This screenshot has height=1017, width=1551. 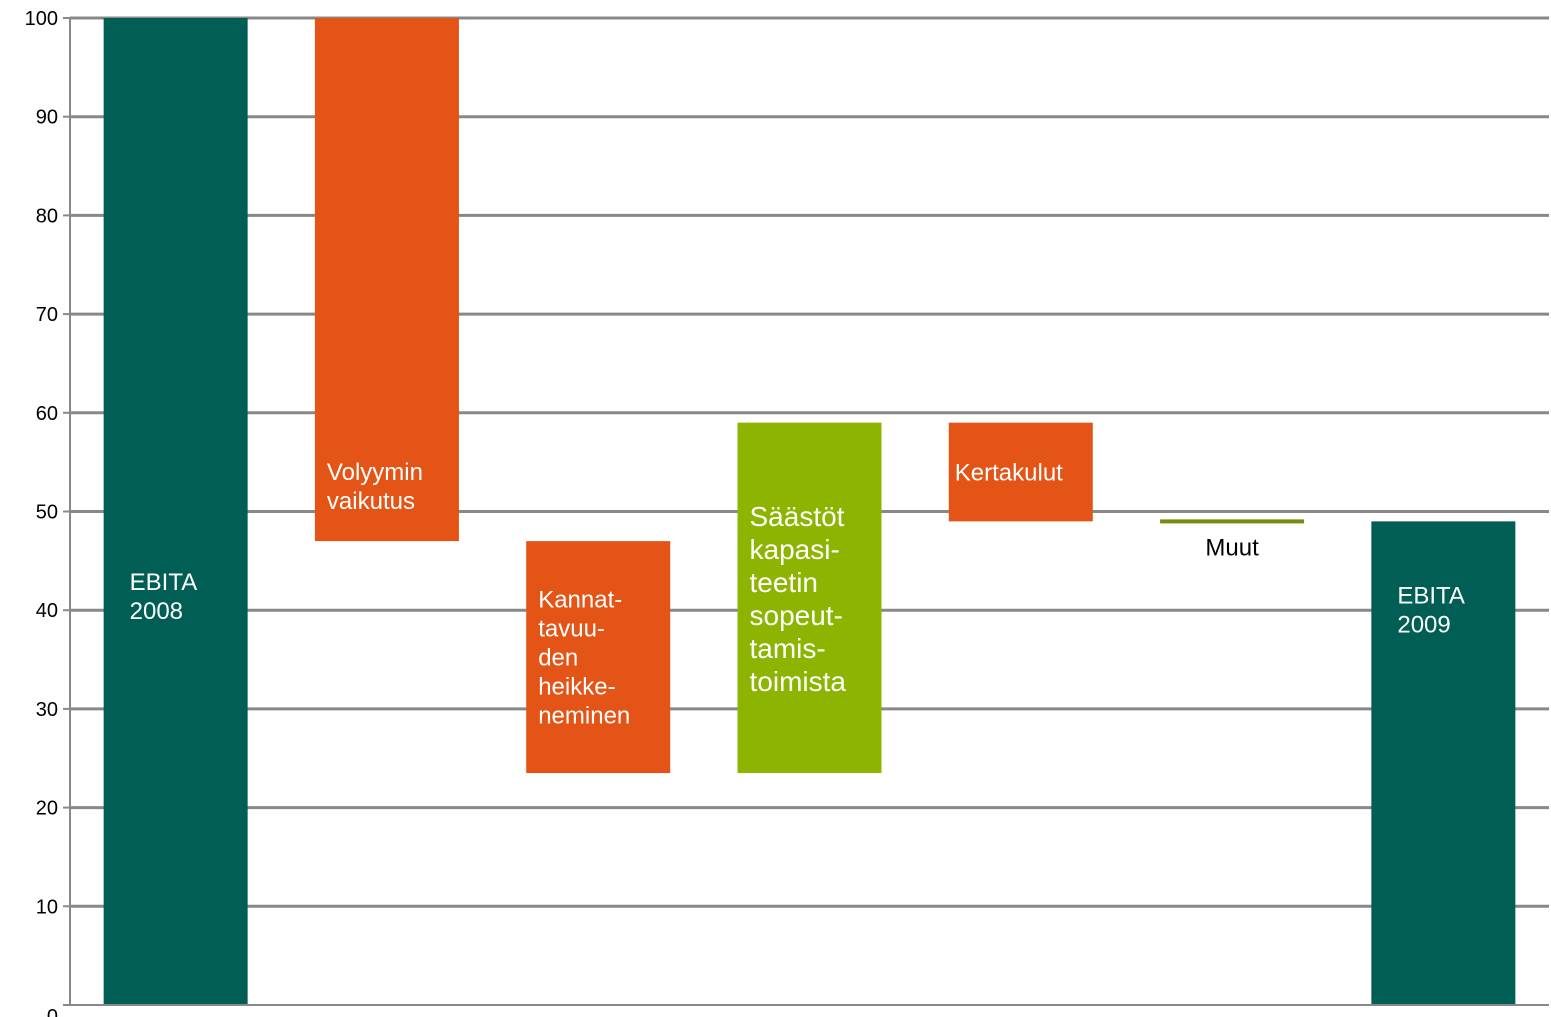 What do you see at coordinates (52, 1011) in the screenshot?
I see `y-tick-label: 0` at bounding box center [52, 1011].